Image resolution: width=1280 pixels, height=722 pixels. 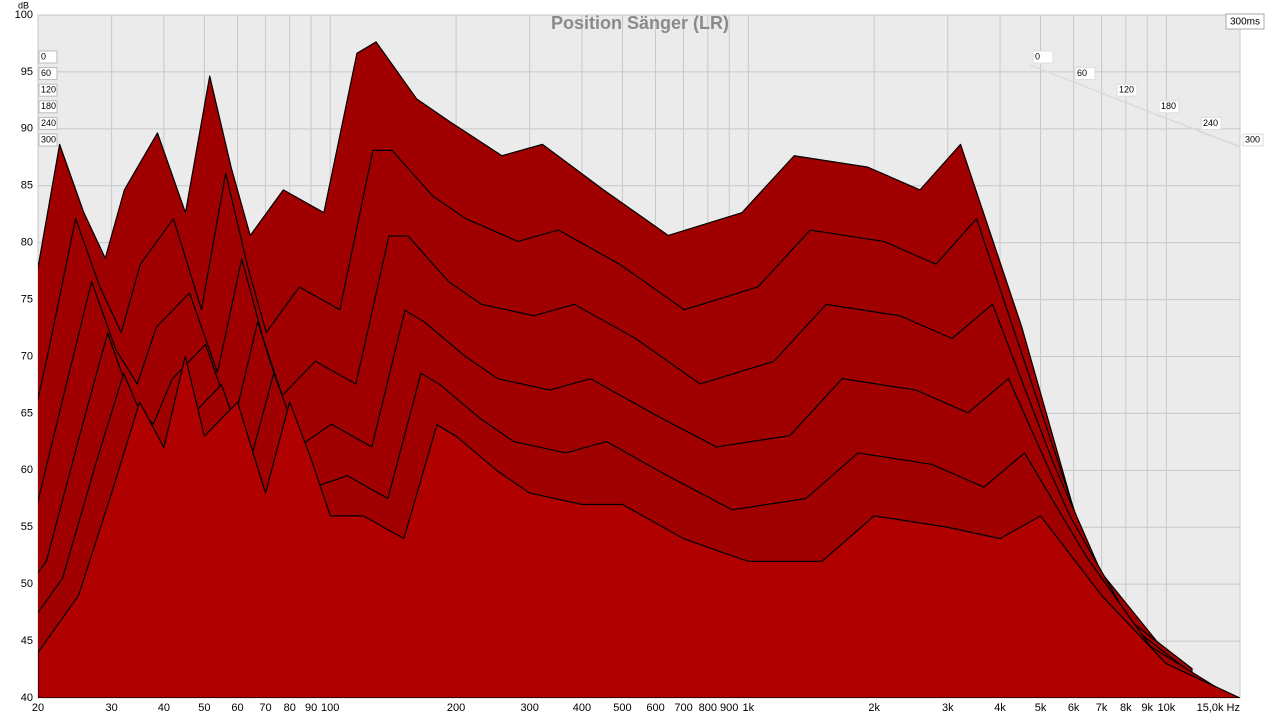 I want to click on x-tick-label: 300, so click(x=530, y=708).